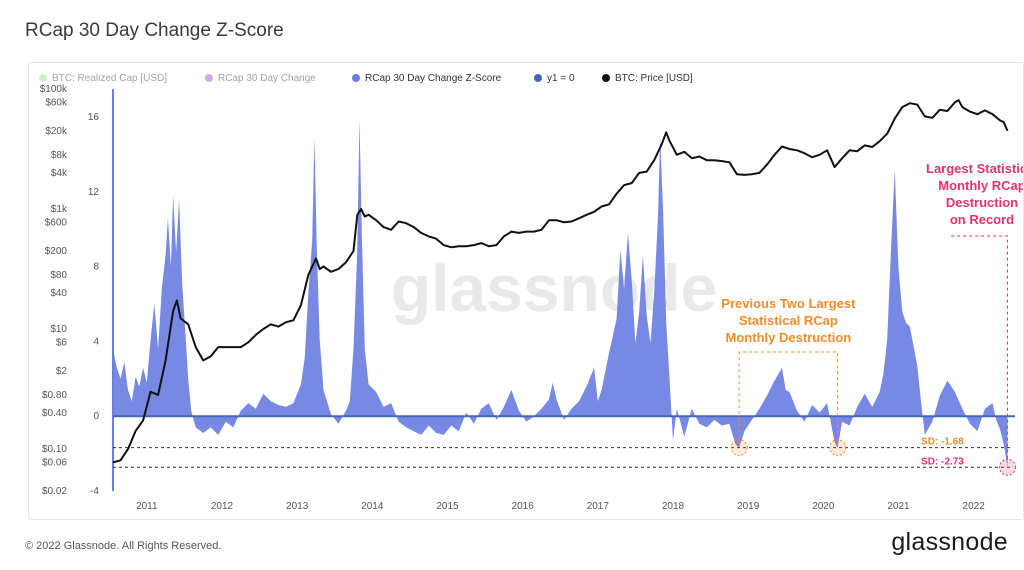  Describe the element at coordinates (654, 78) in the screenshot. I see `legend-label: BTC: Price [USD]` at that location.